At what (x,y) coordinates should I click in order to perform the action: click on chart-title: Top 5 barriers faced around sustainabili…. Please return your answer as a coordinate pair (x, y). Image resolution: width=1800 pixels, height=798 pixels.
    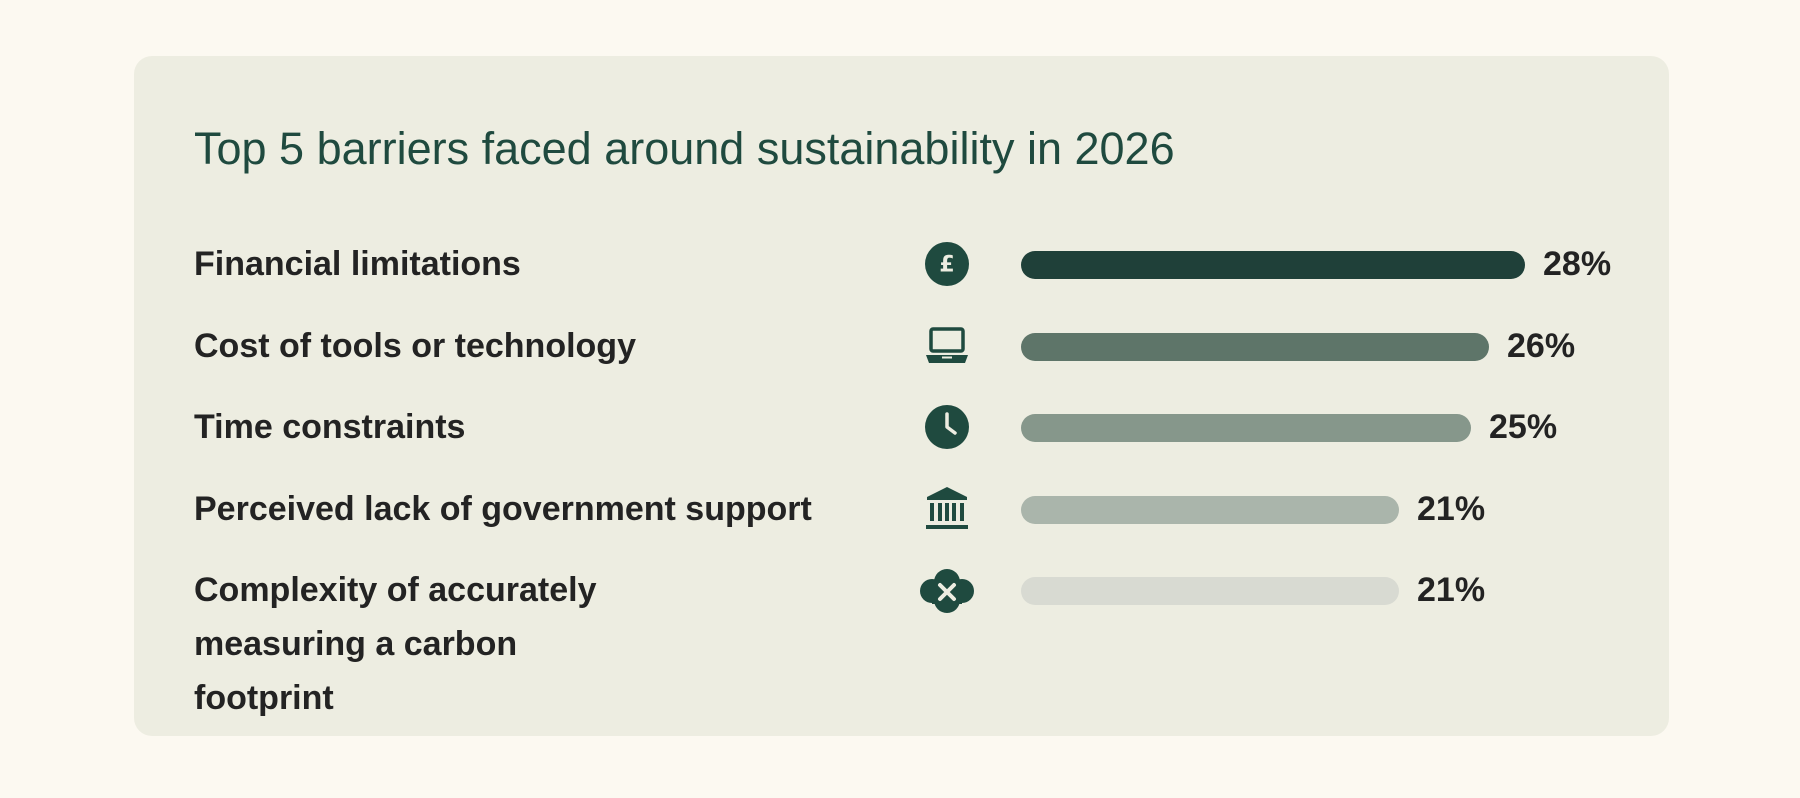
    Looking at the image, I should click on (684, 148).